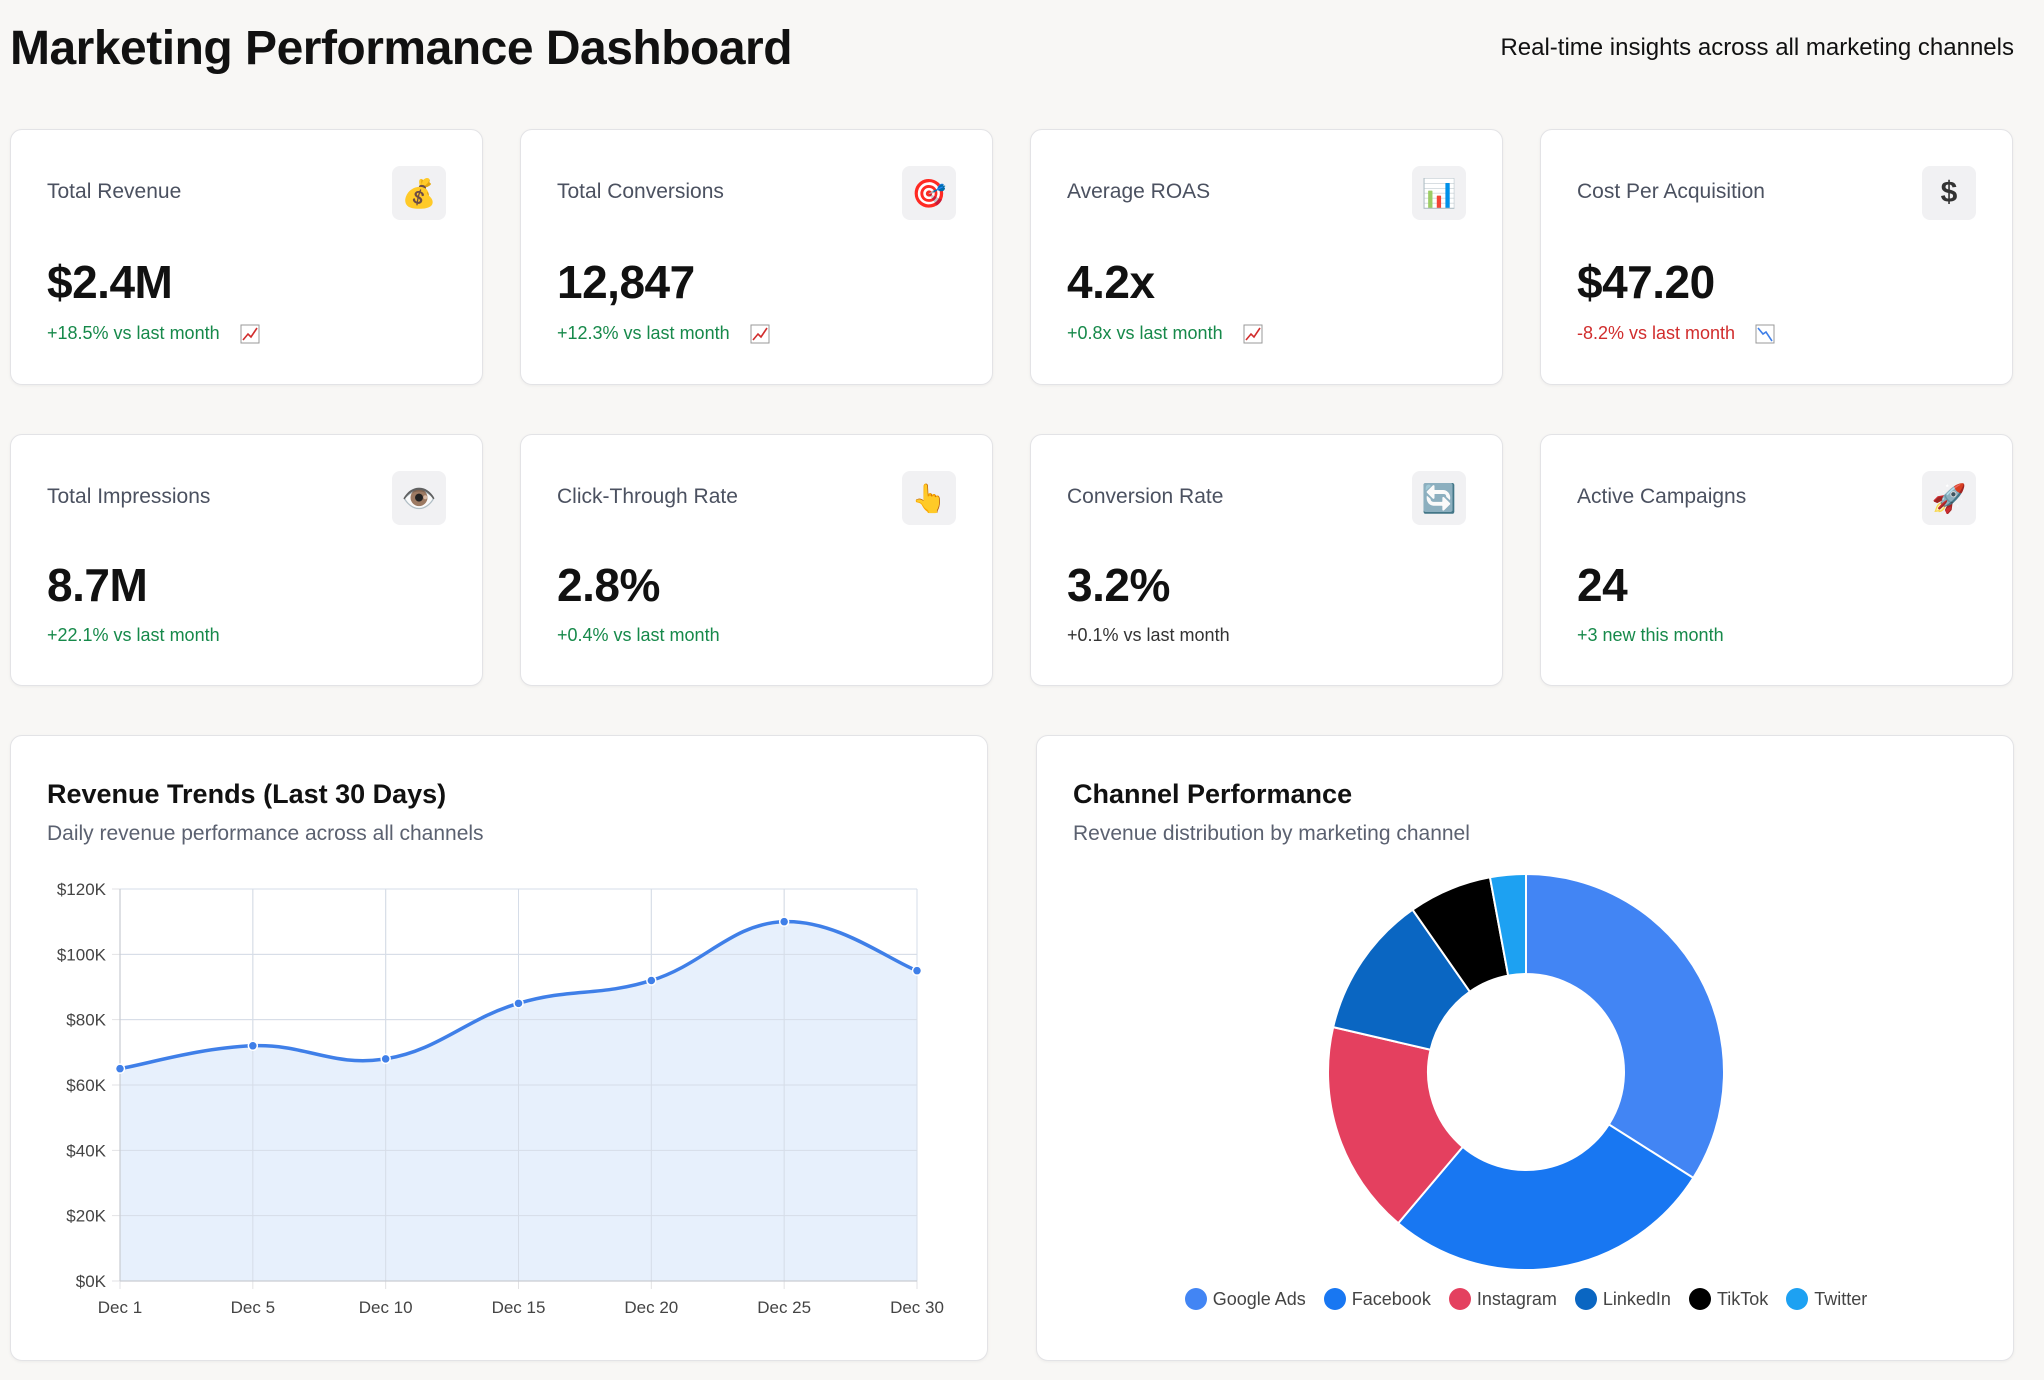  Describe the element at coordinates (1545, 1197) in the screenshot. I see `donut-slice-facebook` at that location.